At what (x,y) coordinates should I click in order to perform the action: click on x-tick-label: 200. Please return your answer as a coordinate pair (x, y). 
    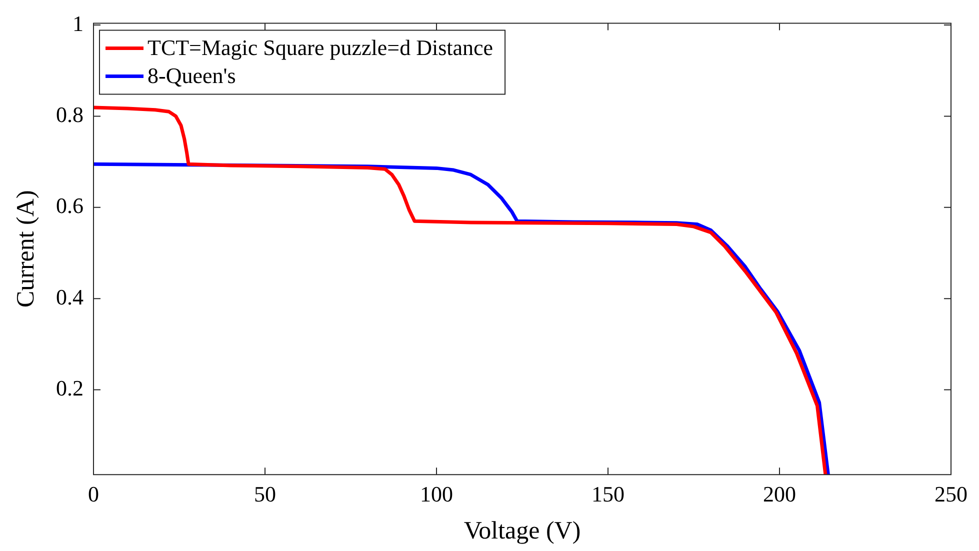
    Looking at the image, I should click on (779, 494).